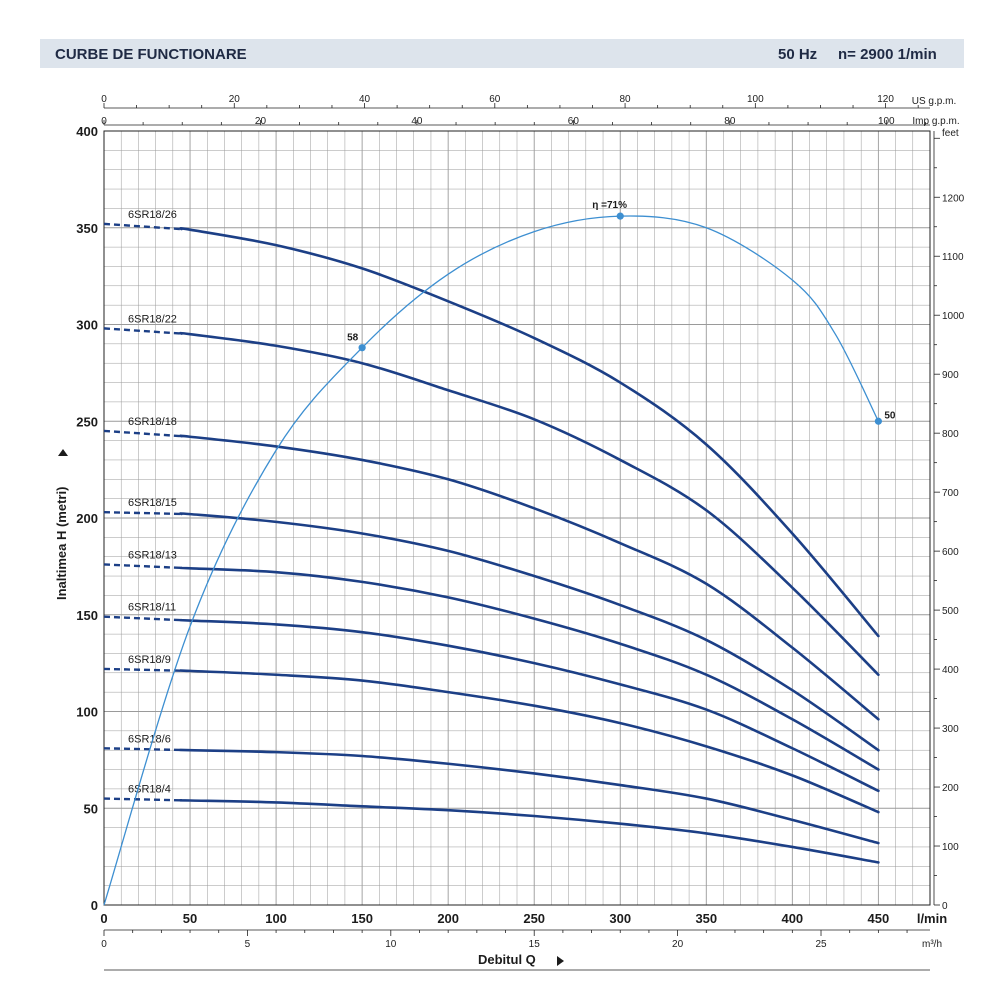 The width and height of the screenshot is (1000, 987). What do you see at coordinates (248, 944) in the screenshot?
I see `m3h-tick-label: 5` at bounding box center [248, 944].